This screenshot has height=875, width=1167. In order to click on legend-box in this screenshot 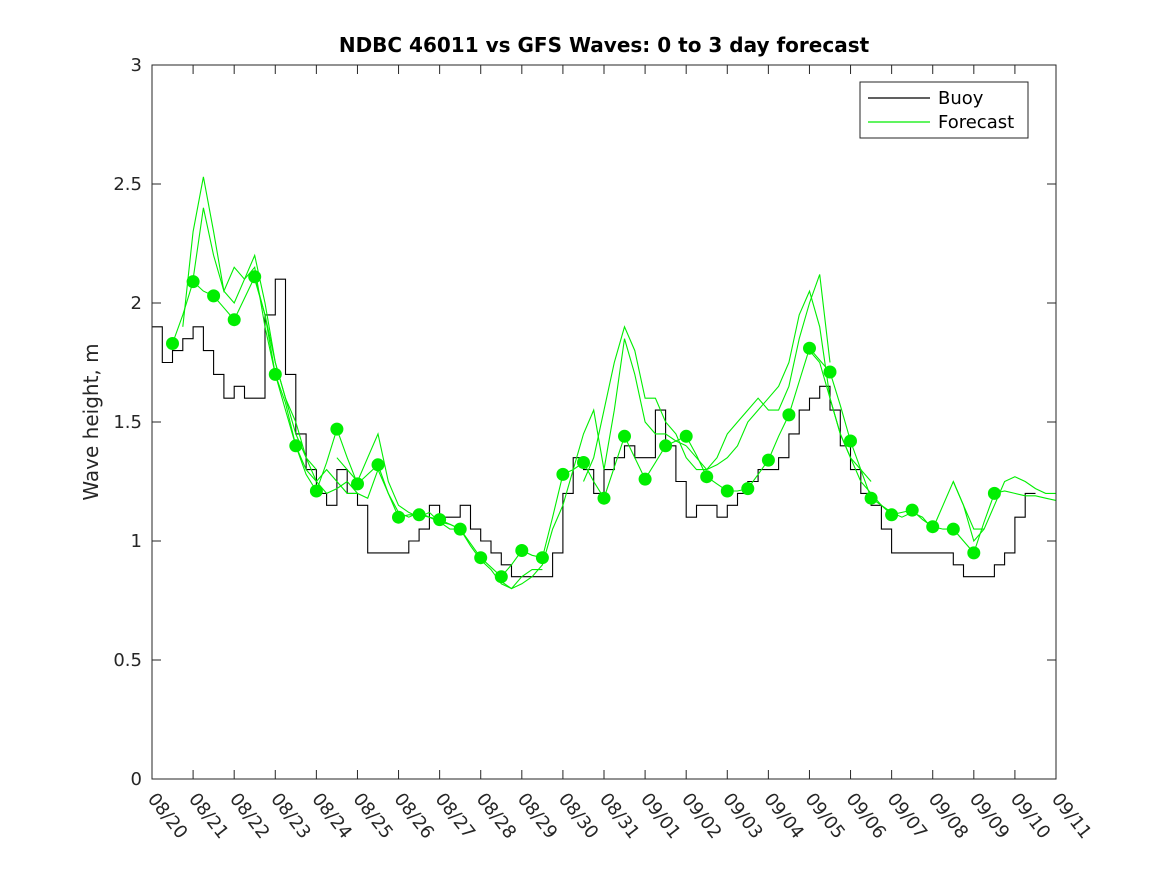, I will do `click(944, 110)`.